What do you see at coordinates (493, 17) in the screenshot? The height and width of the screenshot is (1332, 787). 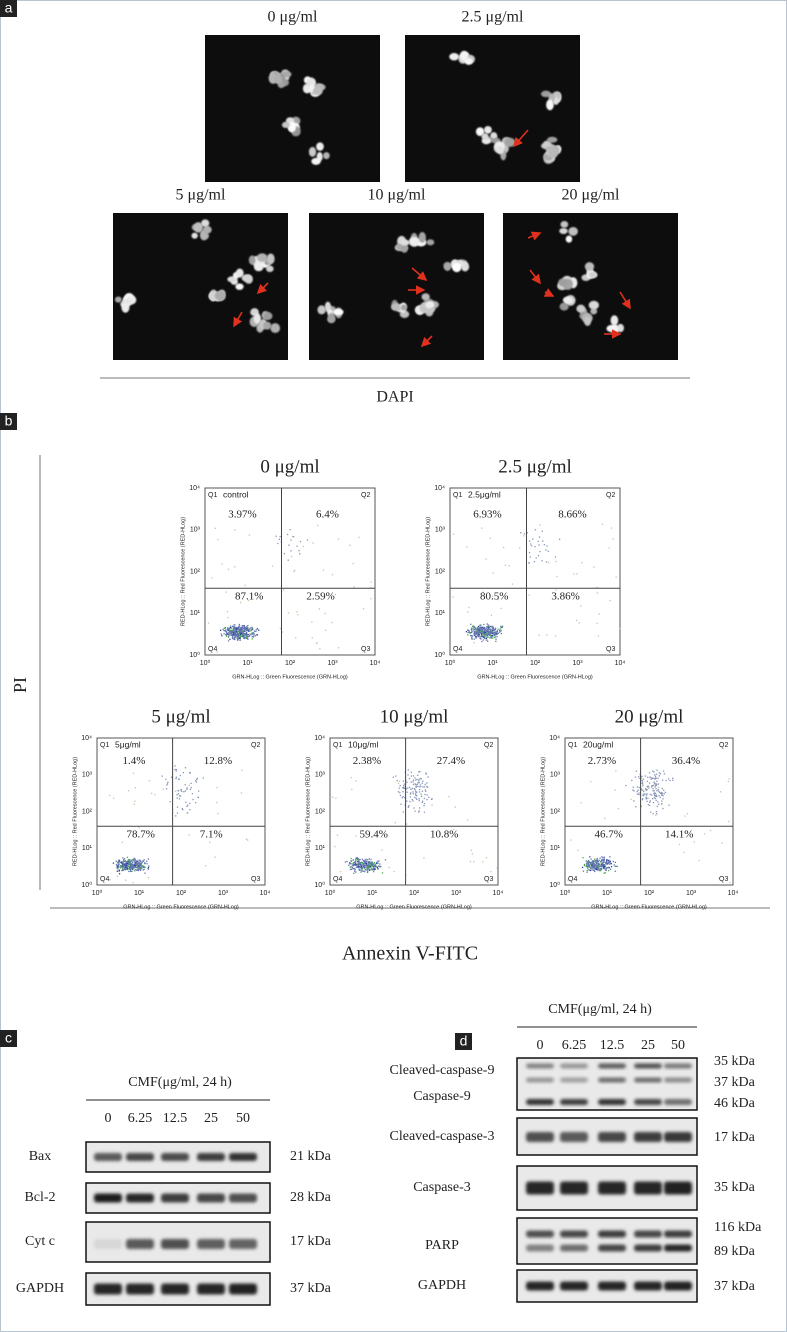 I see `image-title: 2.5 μg/ml` at bounding box center [493, 17].